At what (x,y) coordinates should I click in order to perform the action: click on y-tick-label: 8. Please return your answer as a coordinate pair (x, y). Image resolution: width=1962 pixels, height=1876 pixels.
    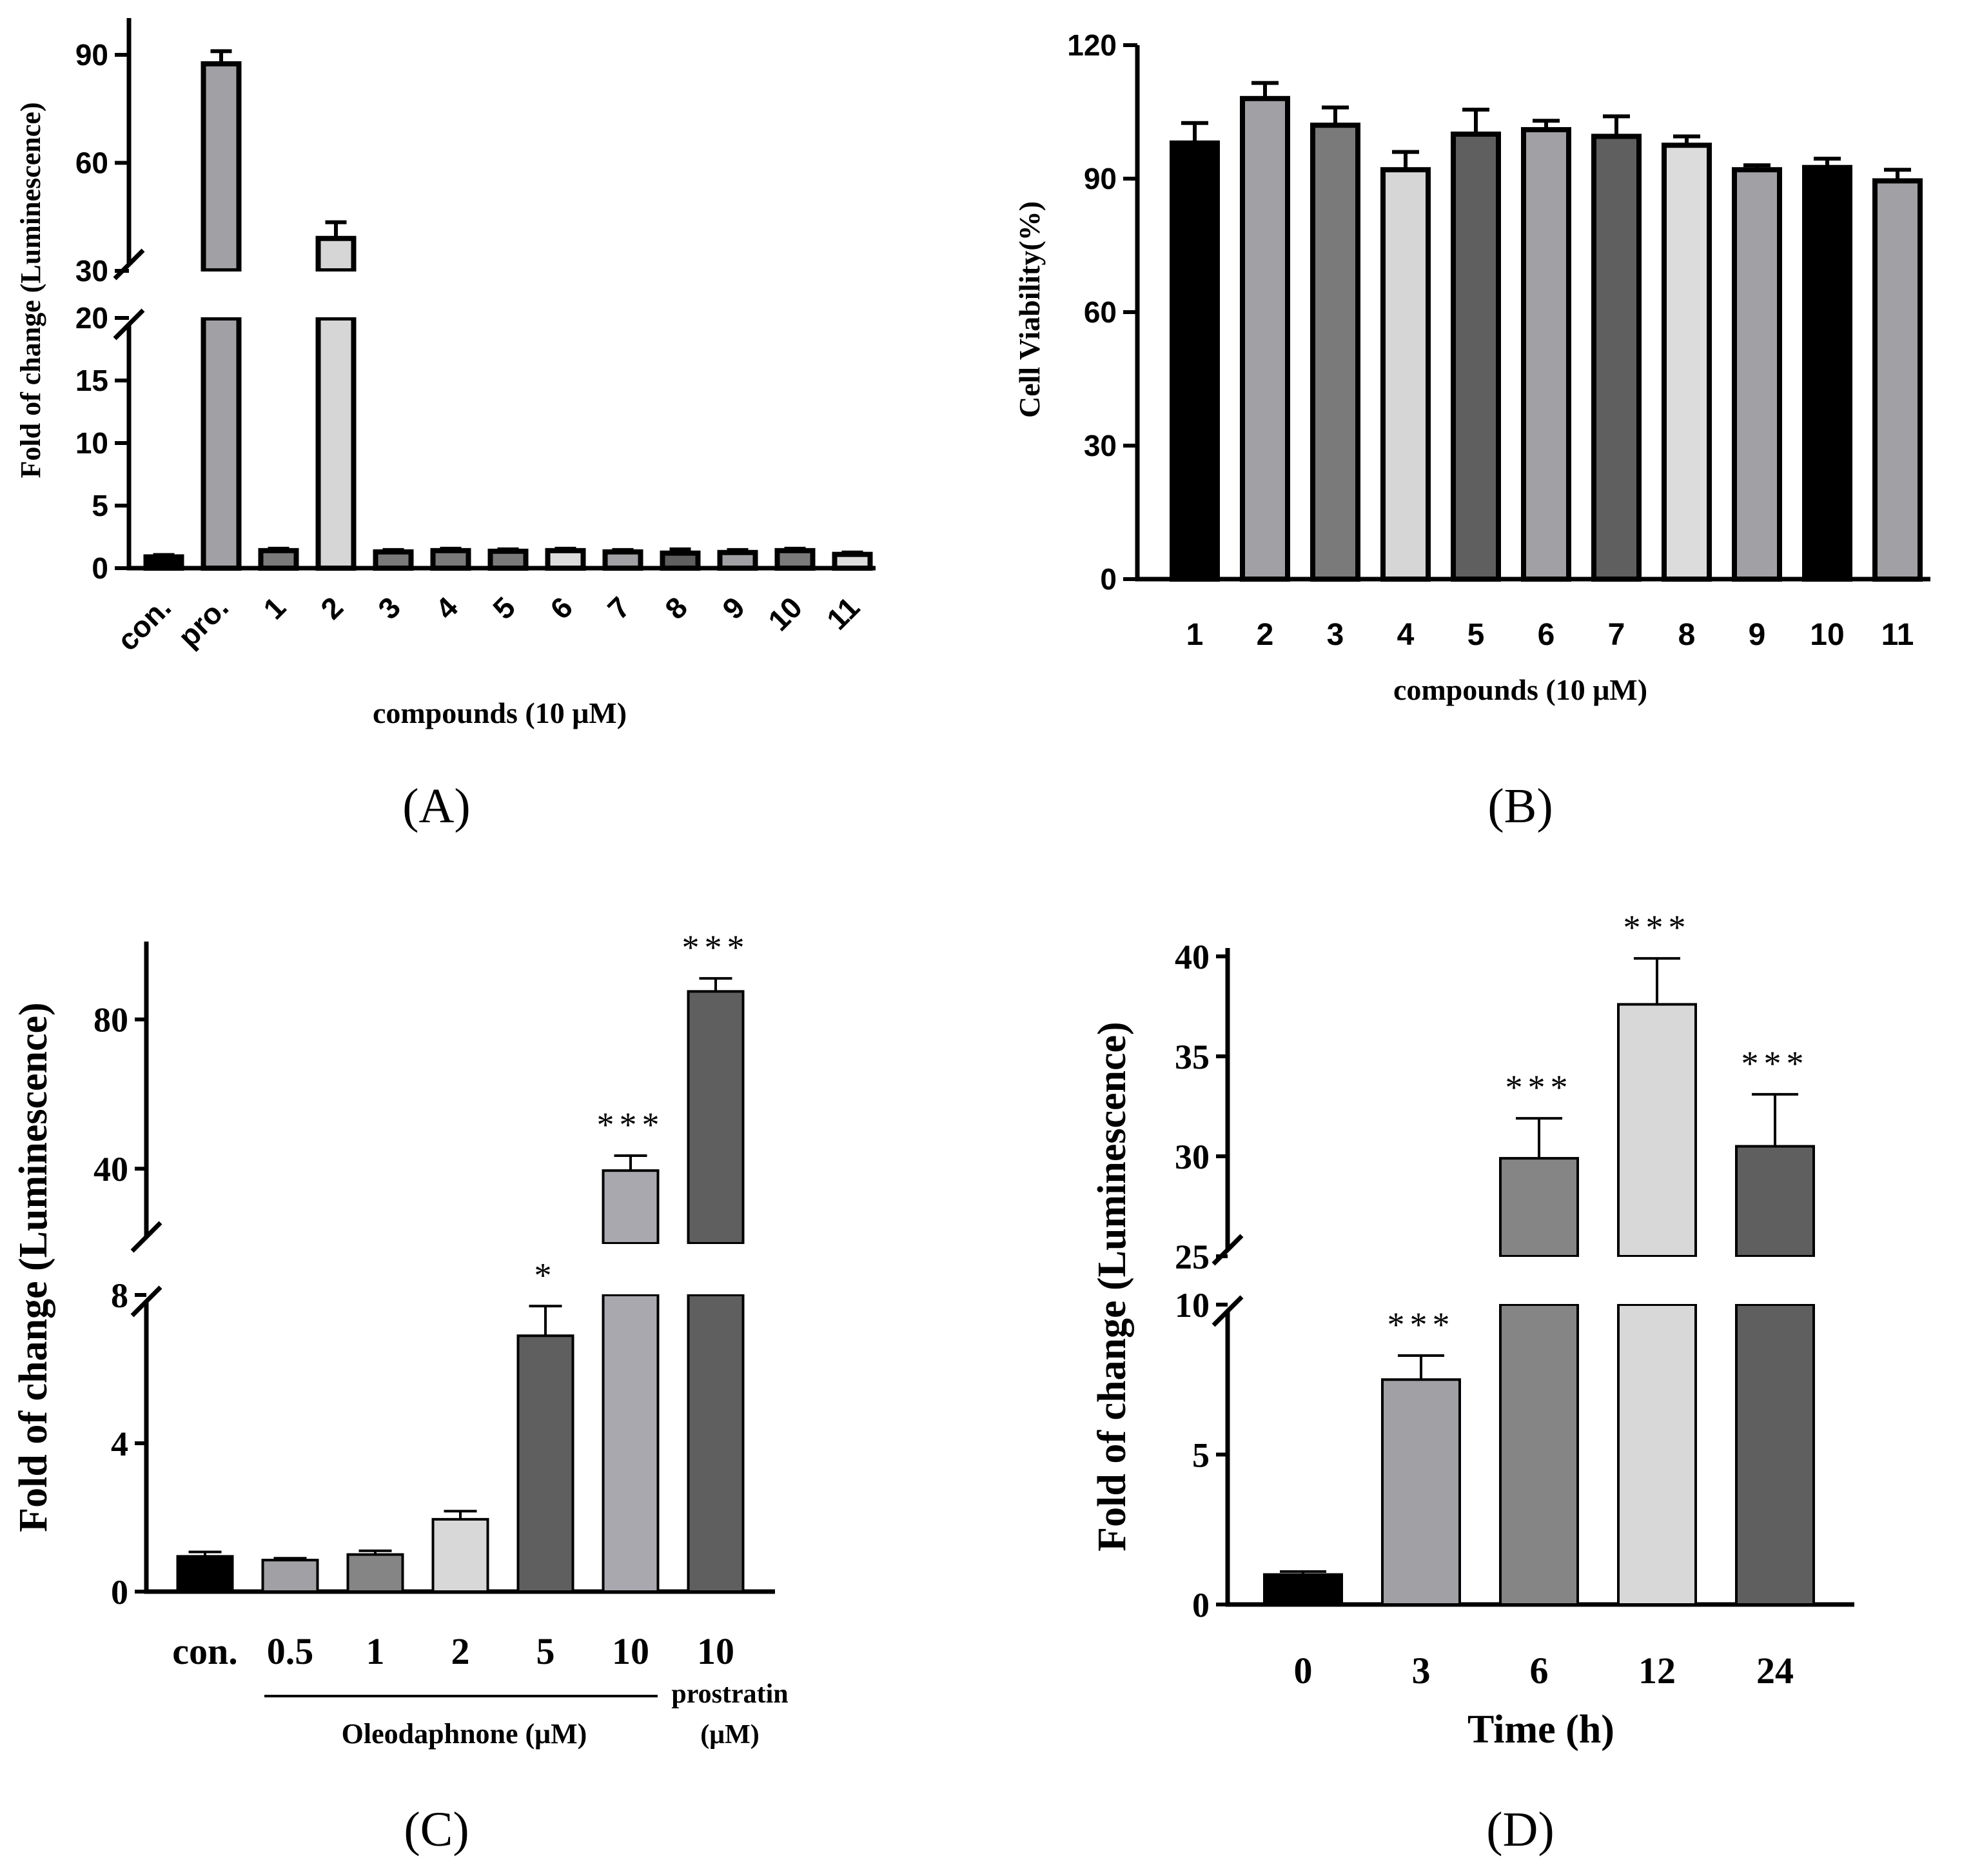
    Looking at the image, I should click on (119, 1295).